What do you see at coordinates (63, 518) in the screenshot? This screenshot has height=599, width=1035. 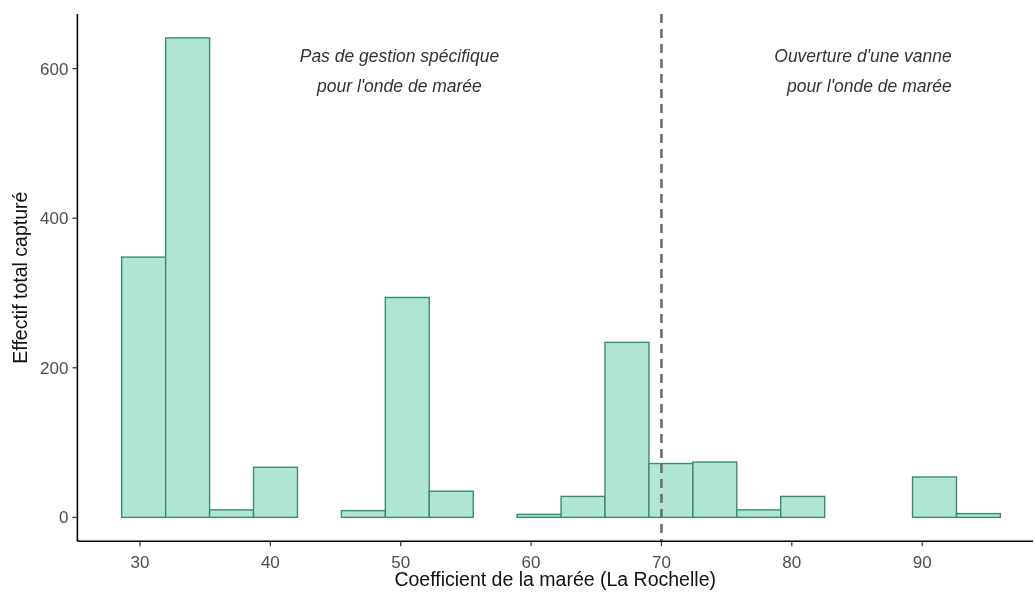 I see `y-tick-label: 0` at bounding box center [63, 518].